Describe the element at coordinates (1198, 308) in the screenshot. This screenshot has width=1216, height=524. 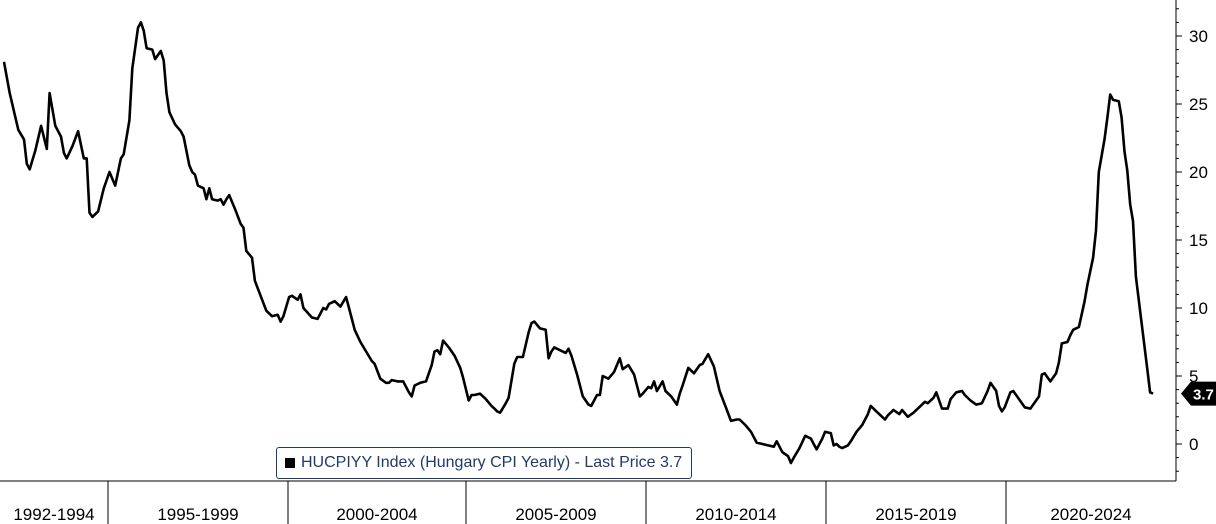
I see `y-tick-label: 10` at that location.